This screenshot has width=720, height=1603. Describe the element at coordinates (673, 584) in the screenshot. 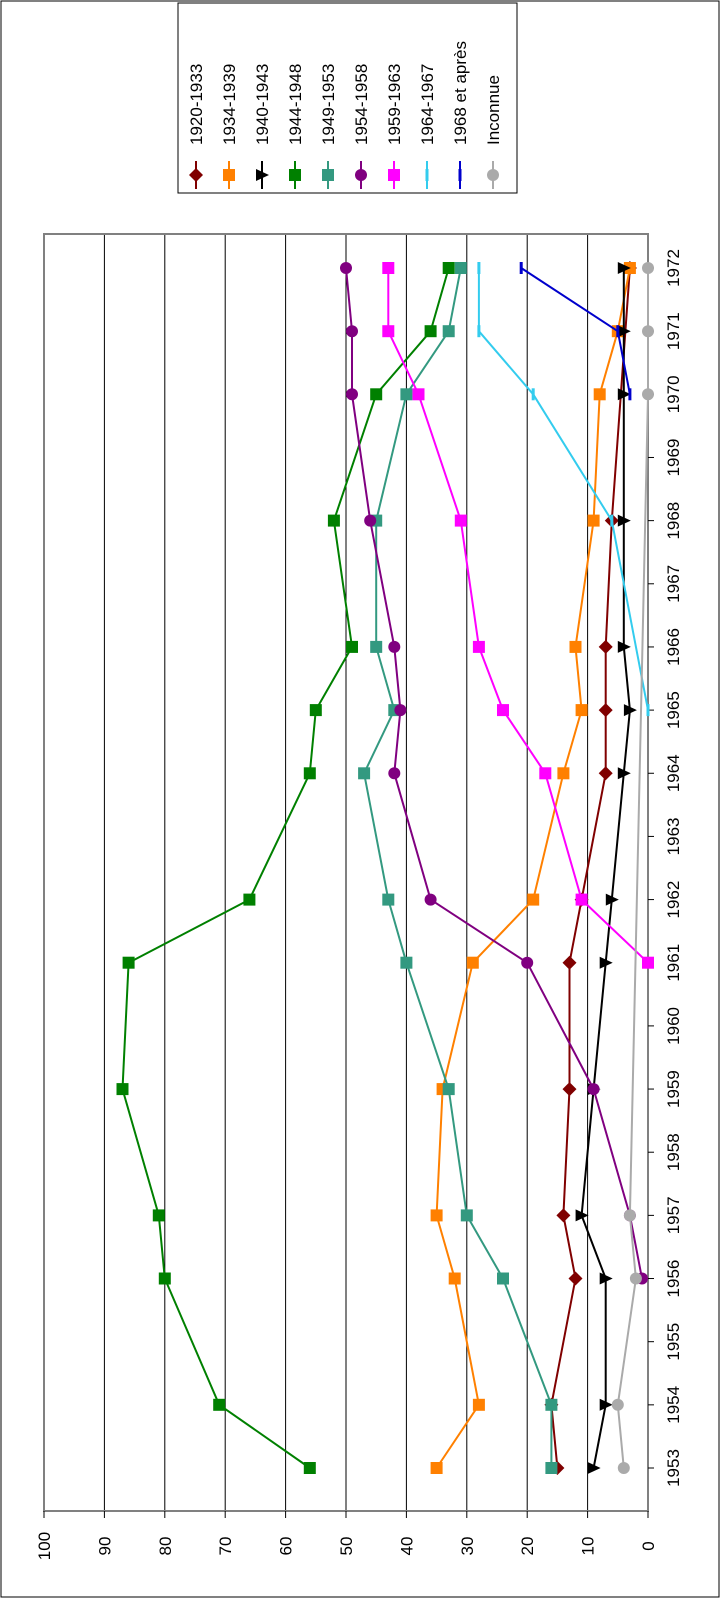

I see `x-tick-label: 1967` at that location.